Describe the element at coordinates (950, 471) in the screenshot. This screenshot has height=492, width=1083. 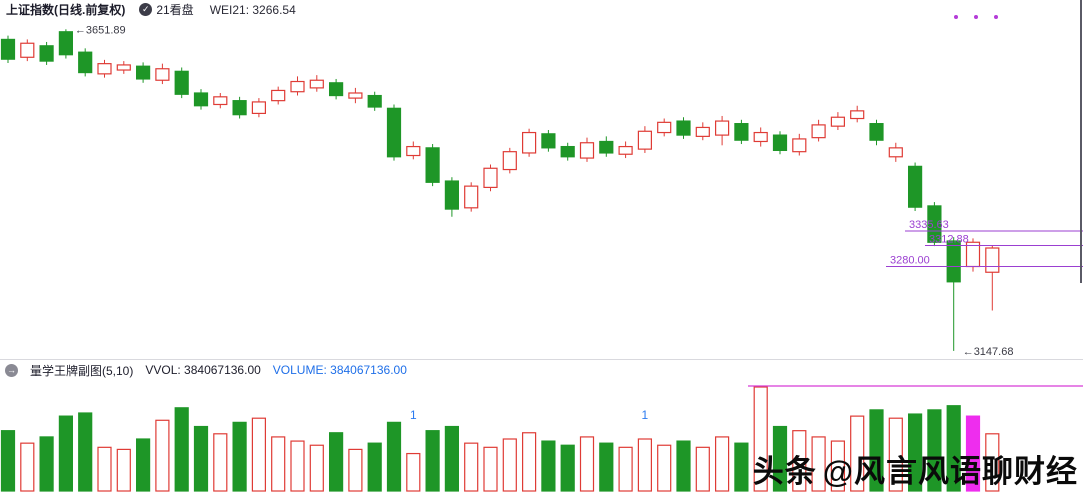
I see `watermark-handle: @风言风语聊财经` at that location.